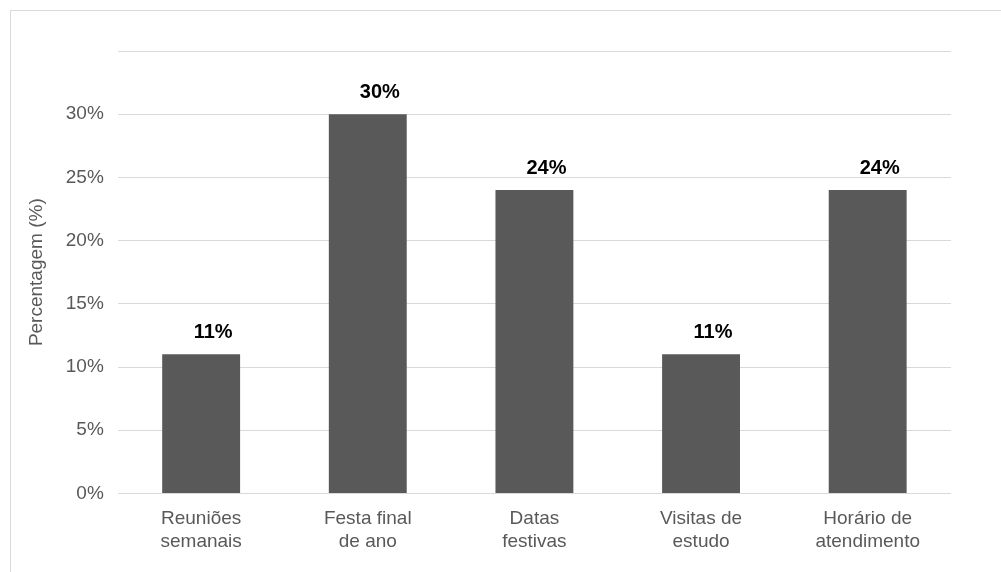 This screenshot has width=1001, height=572. What do you see at coordinates (35, 272) in the screenshot?
I see `y-axis-title: Percentagem (%)` at bounding box center [35, 272].